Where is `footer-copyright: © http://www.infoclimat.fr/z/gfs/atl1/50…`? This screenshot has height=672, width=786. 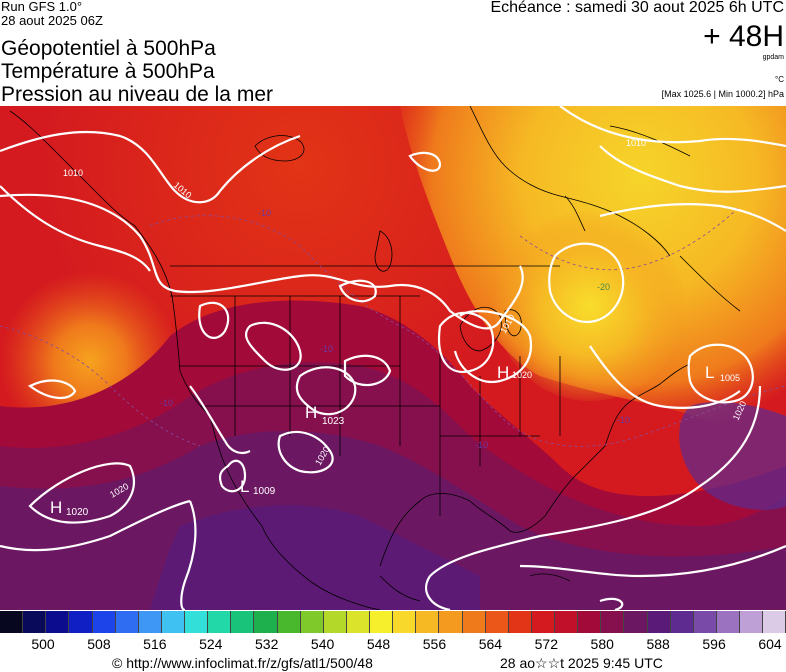 footer-copyright: © http://www.infoclimat.fr/z/gfs/atl1/50… is located at coordinates (242, 663).